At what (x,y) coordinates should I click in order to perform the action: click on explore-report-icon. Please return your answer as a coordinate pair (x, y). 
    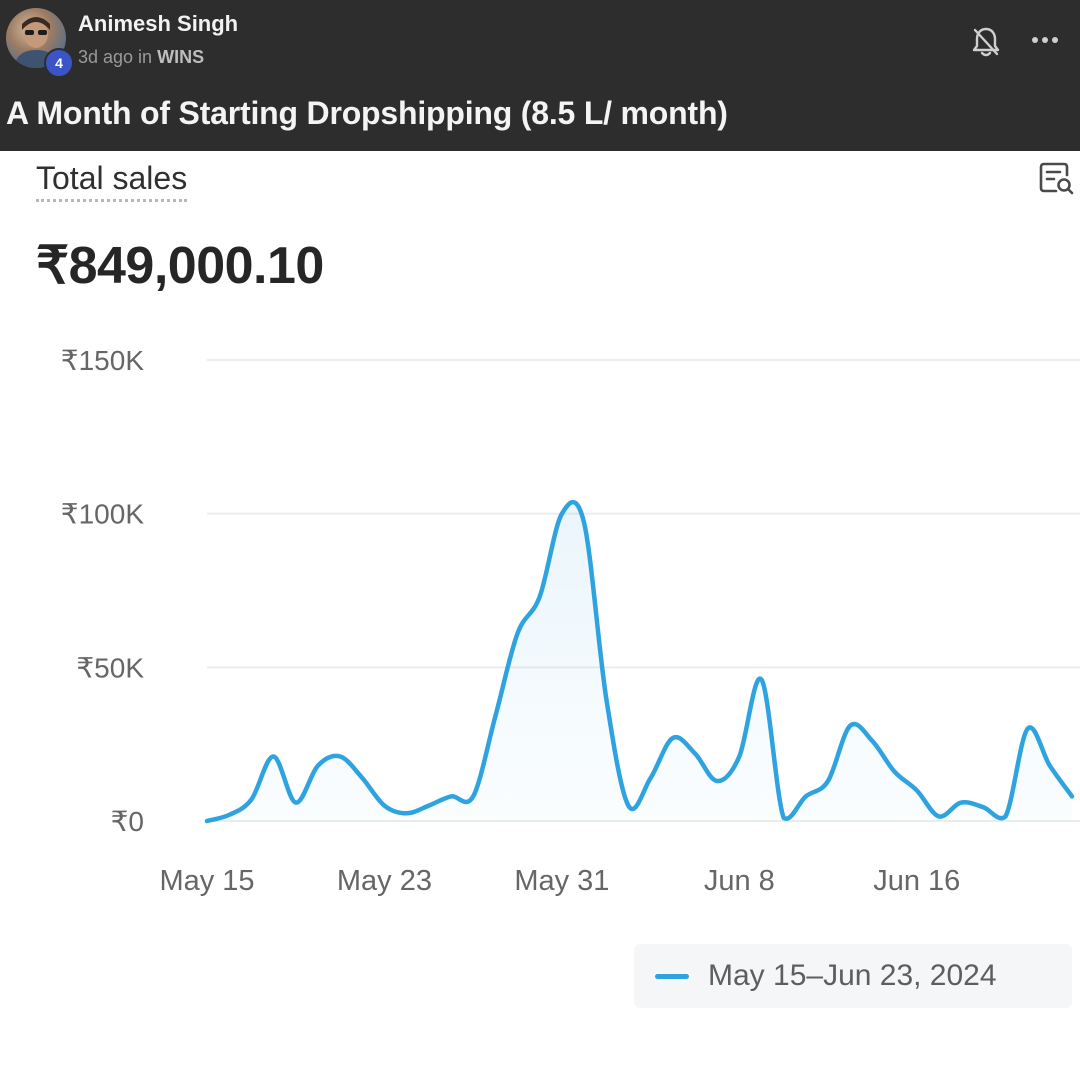
    Looking at the image, I should click on (1056, 178).